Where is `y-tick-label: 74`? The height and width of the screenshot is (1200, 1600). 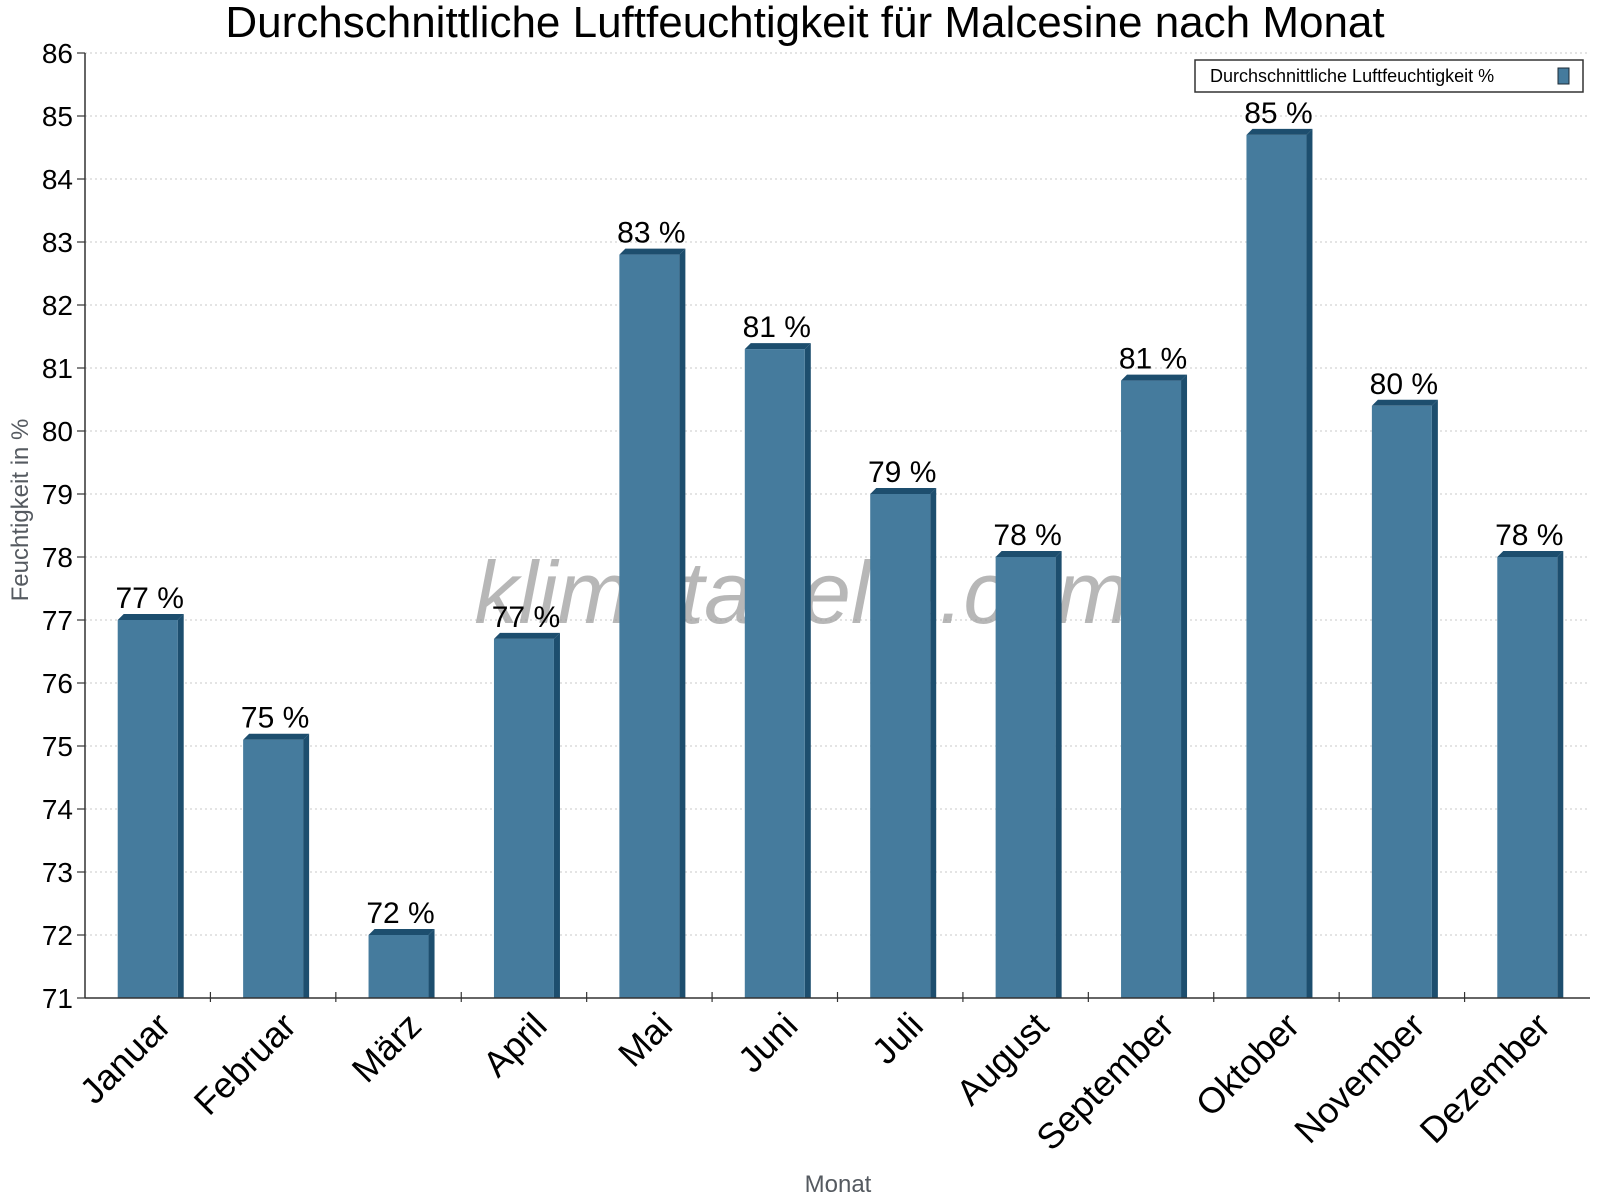
y-tick-label: 74 is located at coordinates (57, 809).